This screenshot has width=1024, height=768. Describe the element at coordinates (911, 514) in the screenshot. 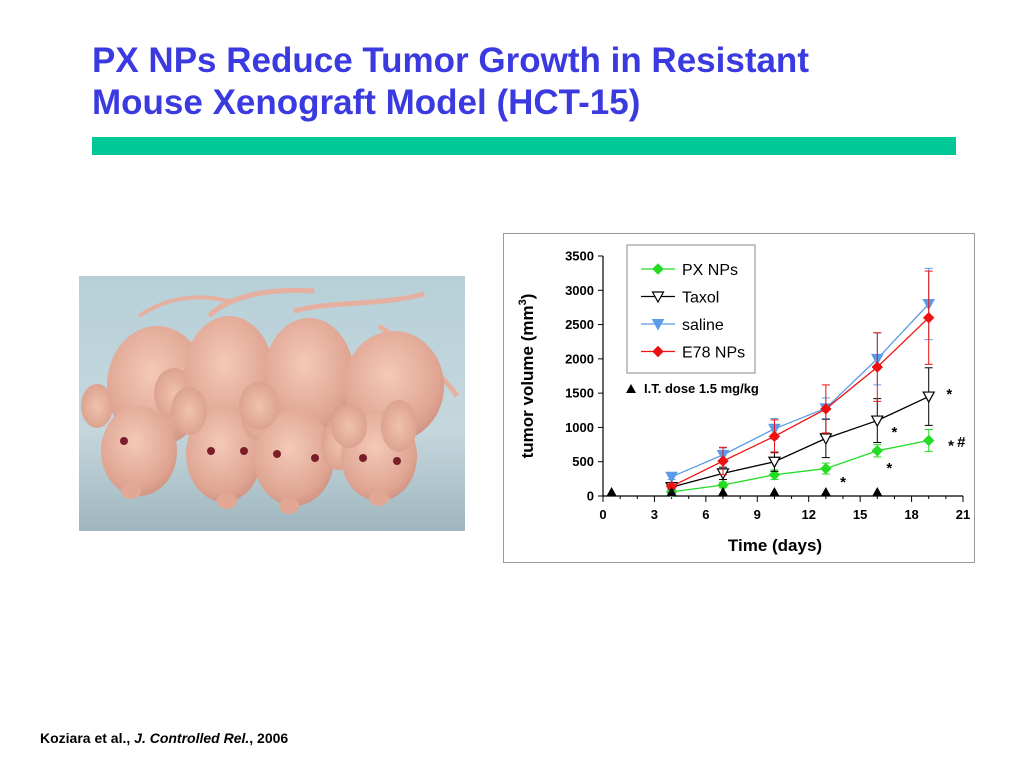

I see `x-tick-label: 18` at that location.